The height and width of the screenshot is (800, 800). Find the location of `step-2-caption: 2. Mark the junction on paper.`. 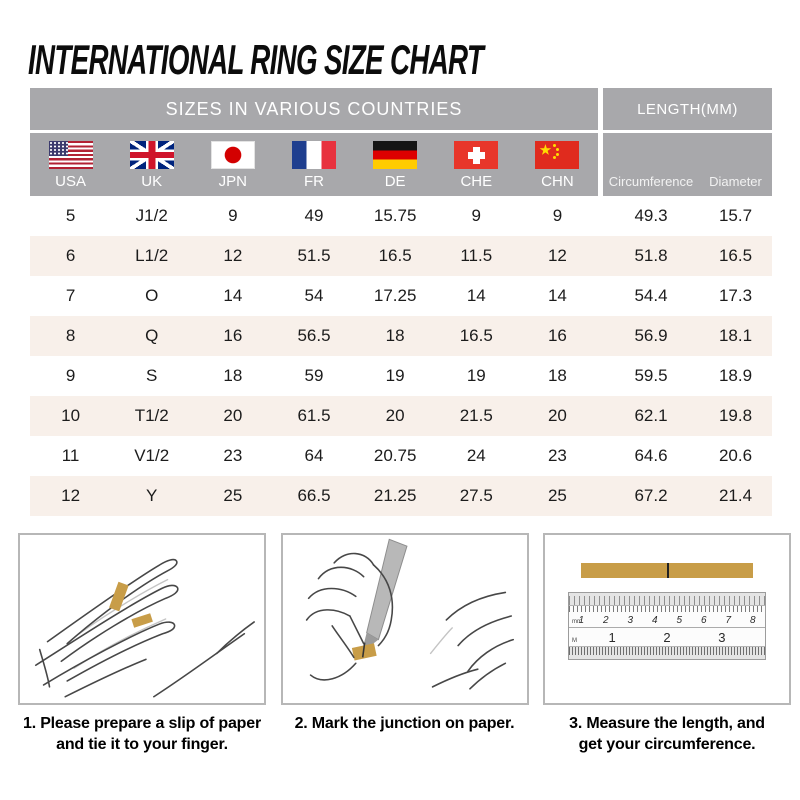

step-2-caption: 2. Mark the junction on paper. is located at coordinates (404, 723).